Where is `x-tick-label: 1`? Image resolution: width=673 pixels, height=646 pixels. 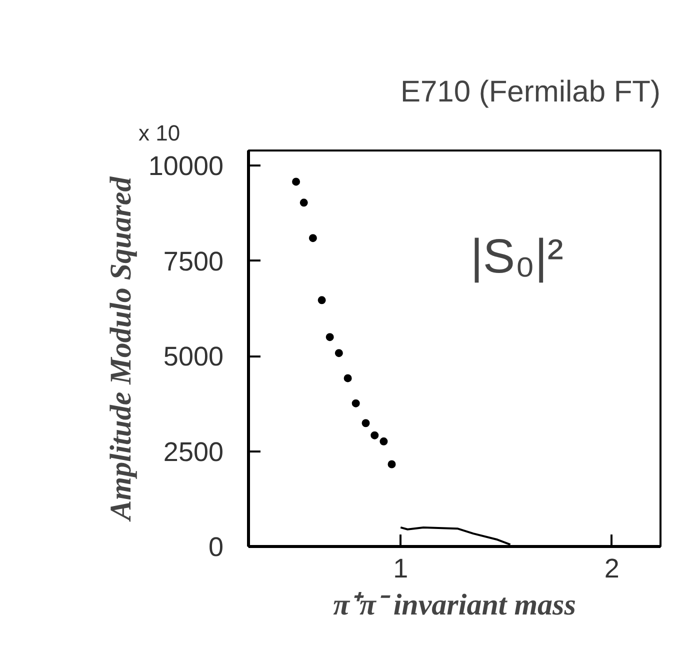
x-tick-label: 1 is located at coordinates (400, 569).